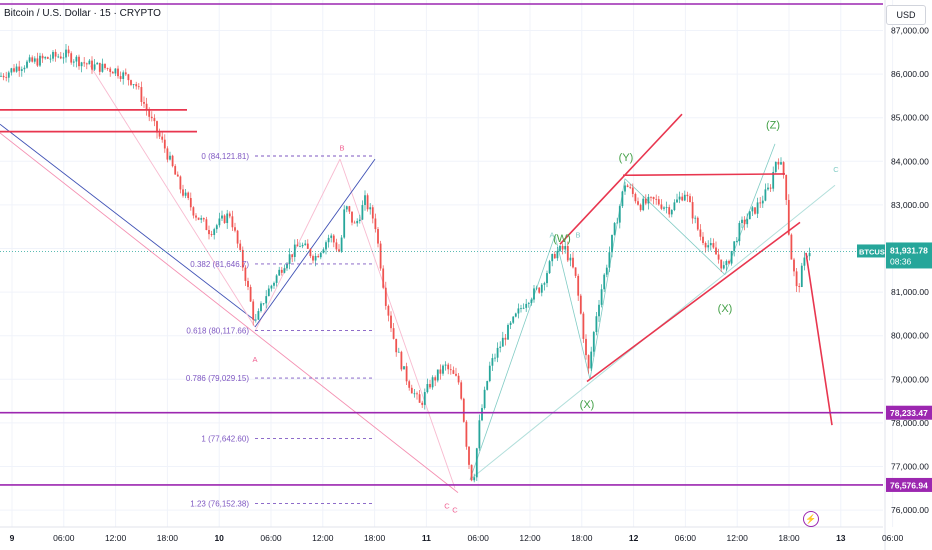 This screenshot has height=550, width=932. Describe the element at coordinates (217, 331) in the screenshot. I see `fib-level-label: 0.618 (80,117.66)` at that location.